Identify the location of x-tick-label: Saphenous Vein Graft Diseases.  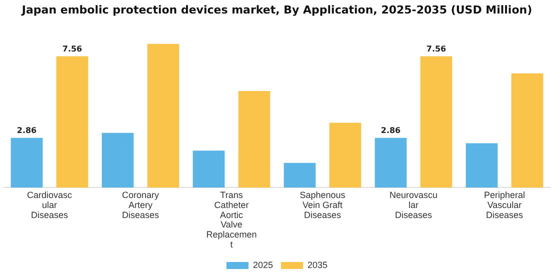
(323, 205).